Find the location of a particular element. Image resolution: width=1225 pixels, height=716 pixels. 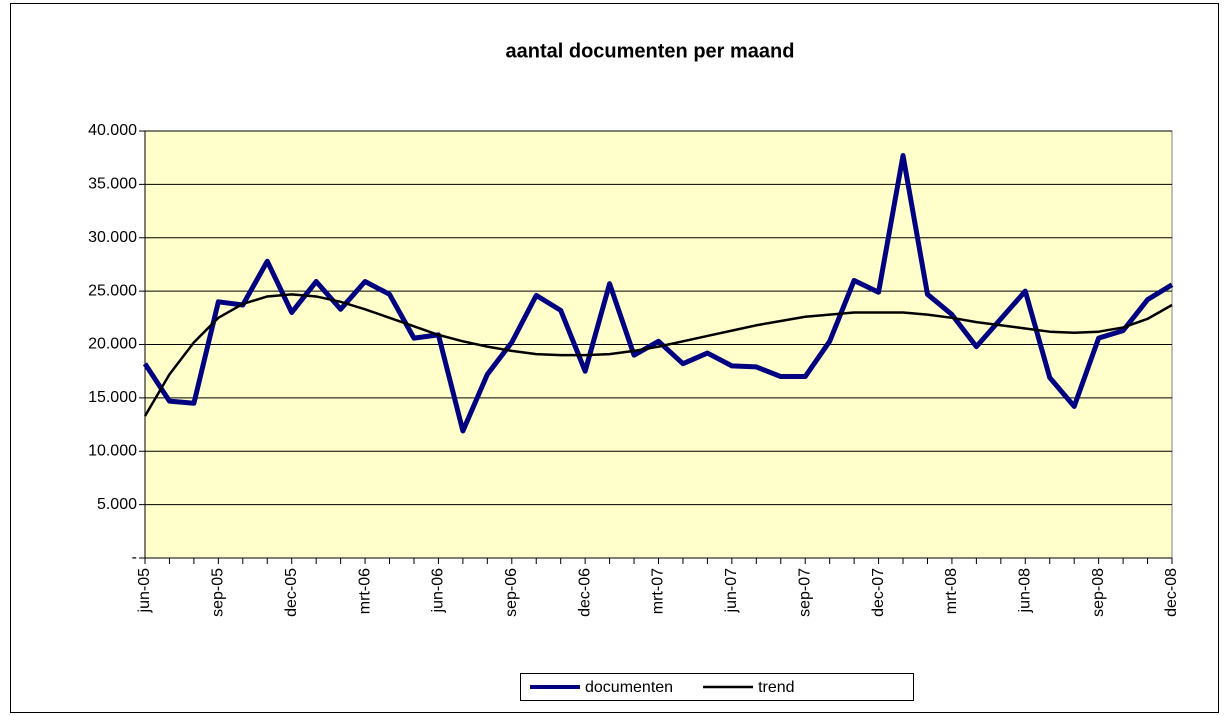

x-tick-label: sep-06 is located at coordinates (511, 592).